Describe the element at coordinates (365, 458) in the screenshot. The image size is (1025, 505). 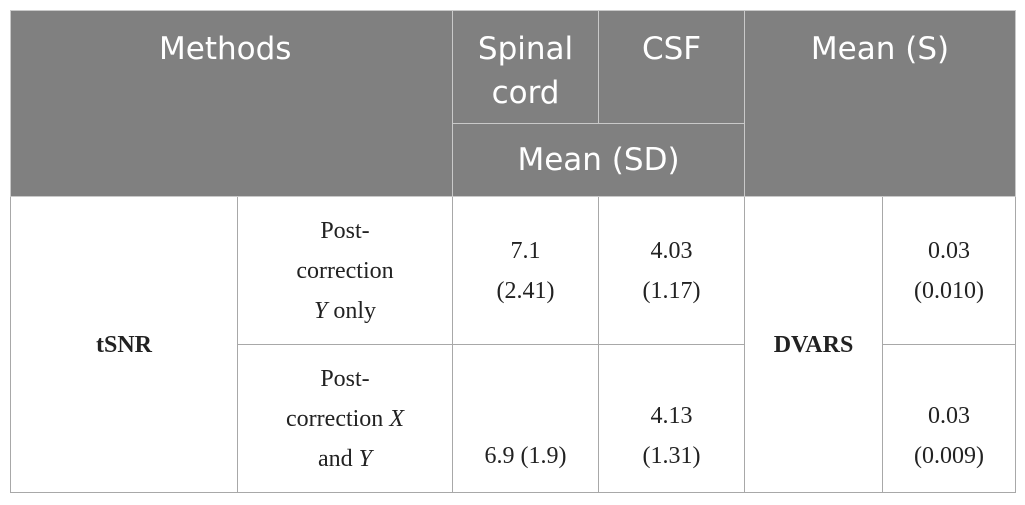
I see `method-x-and-y-var2: Y` at that location.